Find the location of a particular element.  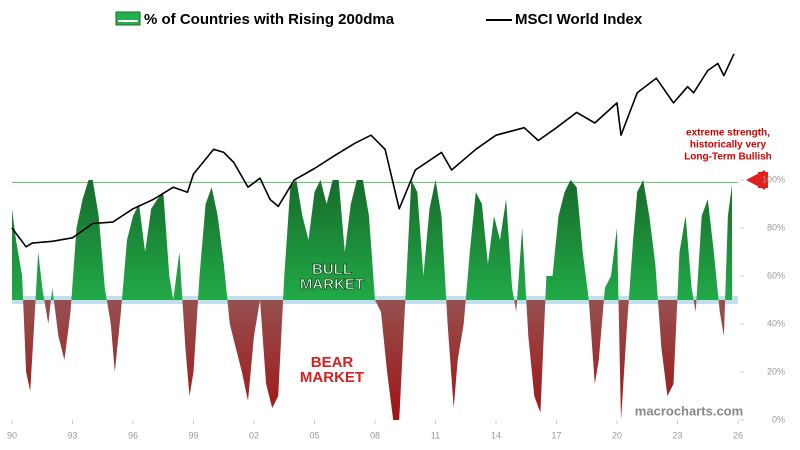

x-tick-label: 08 is located at coordinates (375, 435).